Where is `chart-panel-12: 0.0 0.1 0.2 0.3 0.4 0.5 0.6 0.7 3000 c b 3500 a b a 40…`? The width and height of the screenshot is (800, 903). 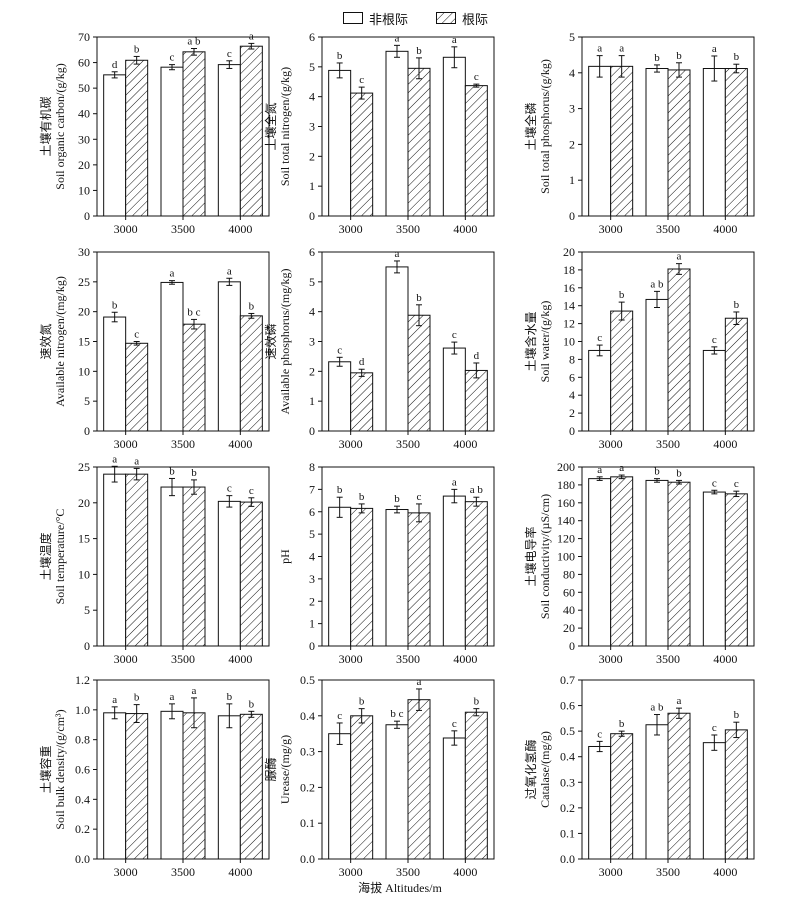
chart-panel-12: 0.0 0.1 0.2 0.3 0.4 0.5 0.6 0.7 3000 c b 3500 a b a 40… is located at coordinates (639, 776).